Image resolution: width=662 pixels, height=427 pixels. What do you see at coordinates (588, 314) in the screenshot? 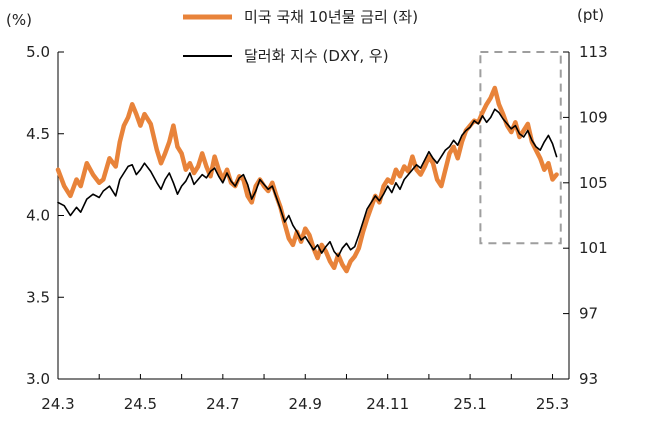
I see `right-tick-label: 97` at bounding box center [588, 314].